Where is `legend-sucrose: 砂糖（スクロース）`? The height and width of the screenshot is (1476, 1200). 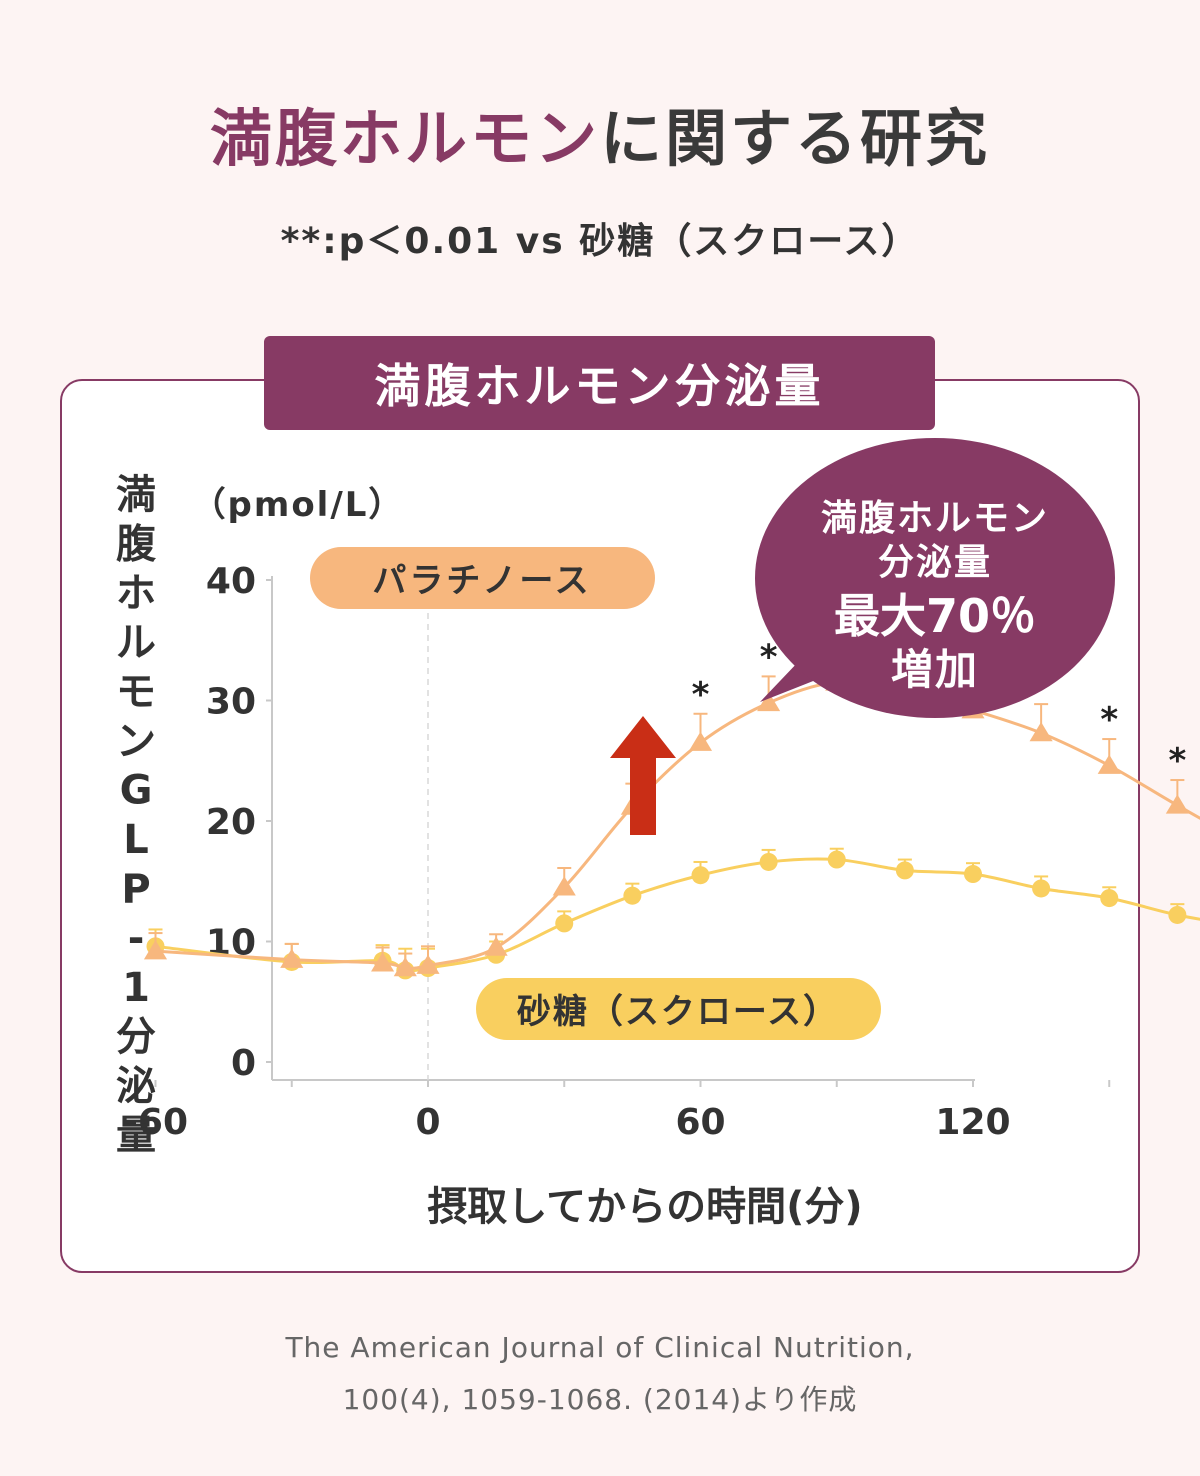 legend-sucrose: 砂糖（スクロース） is located at coordinates (678, 1009).